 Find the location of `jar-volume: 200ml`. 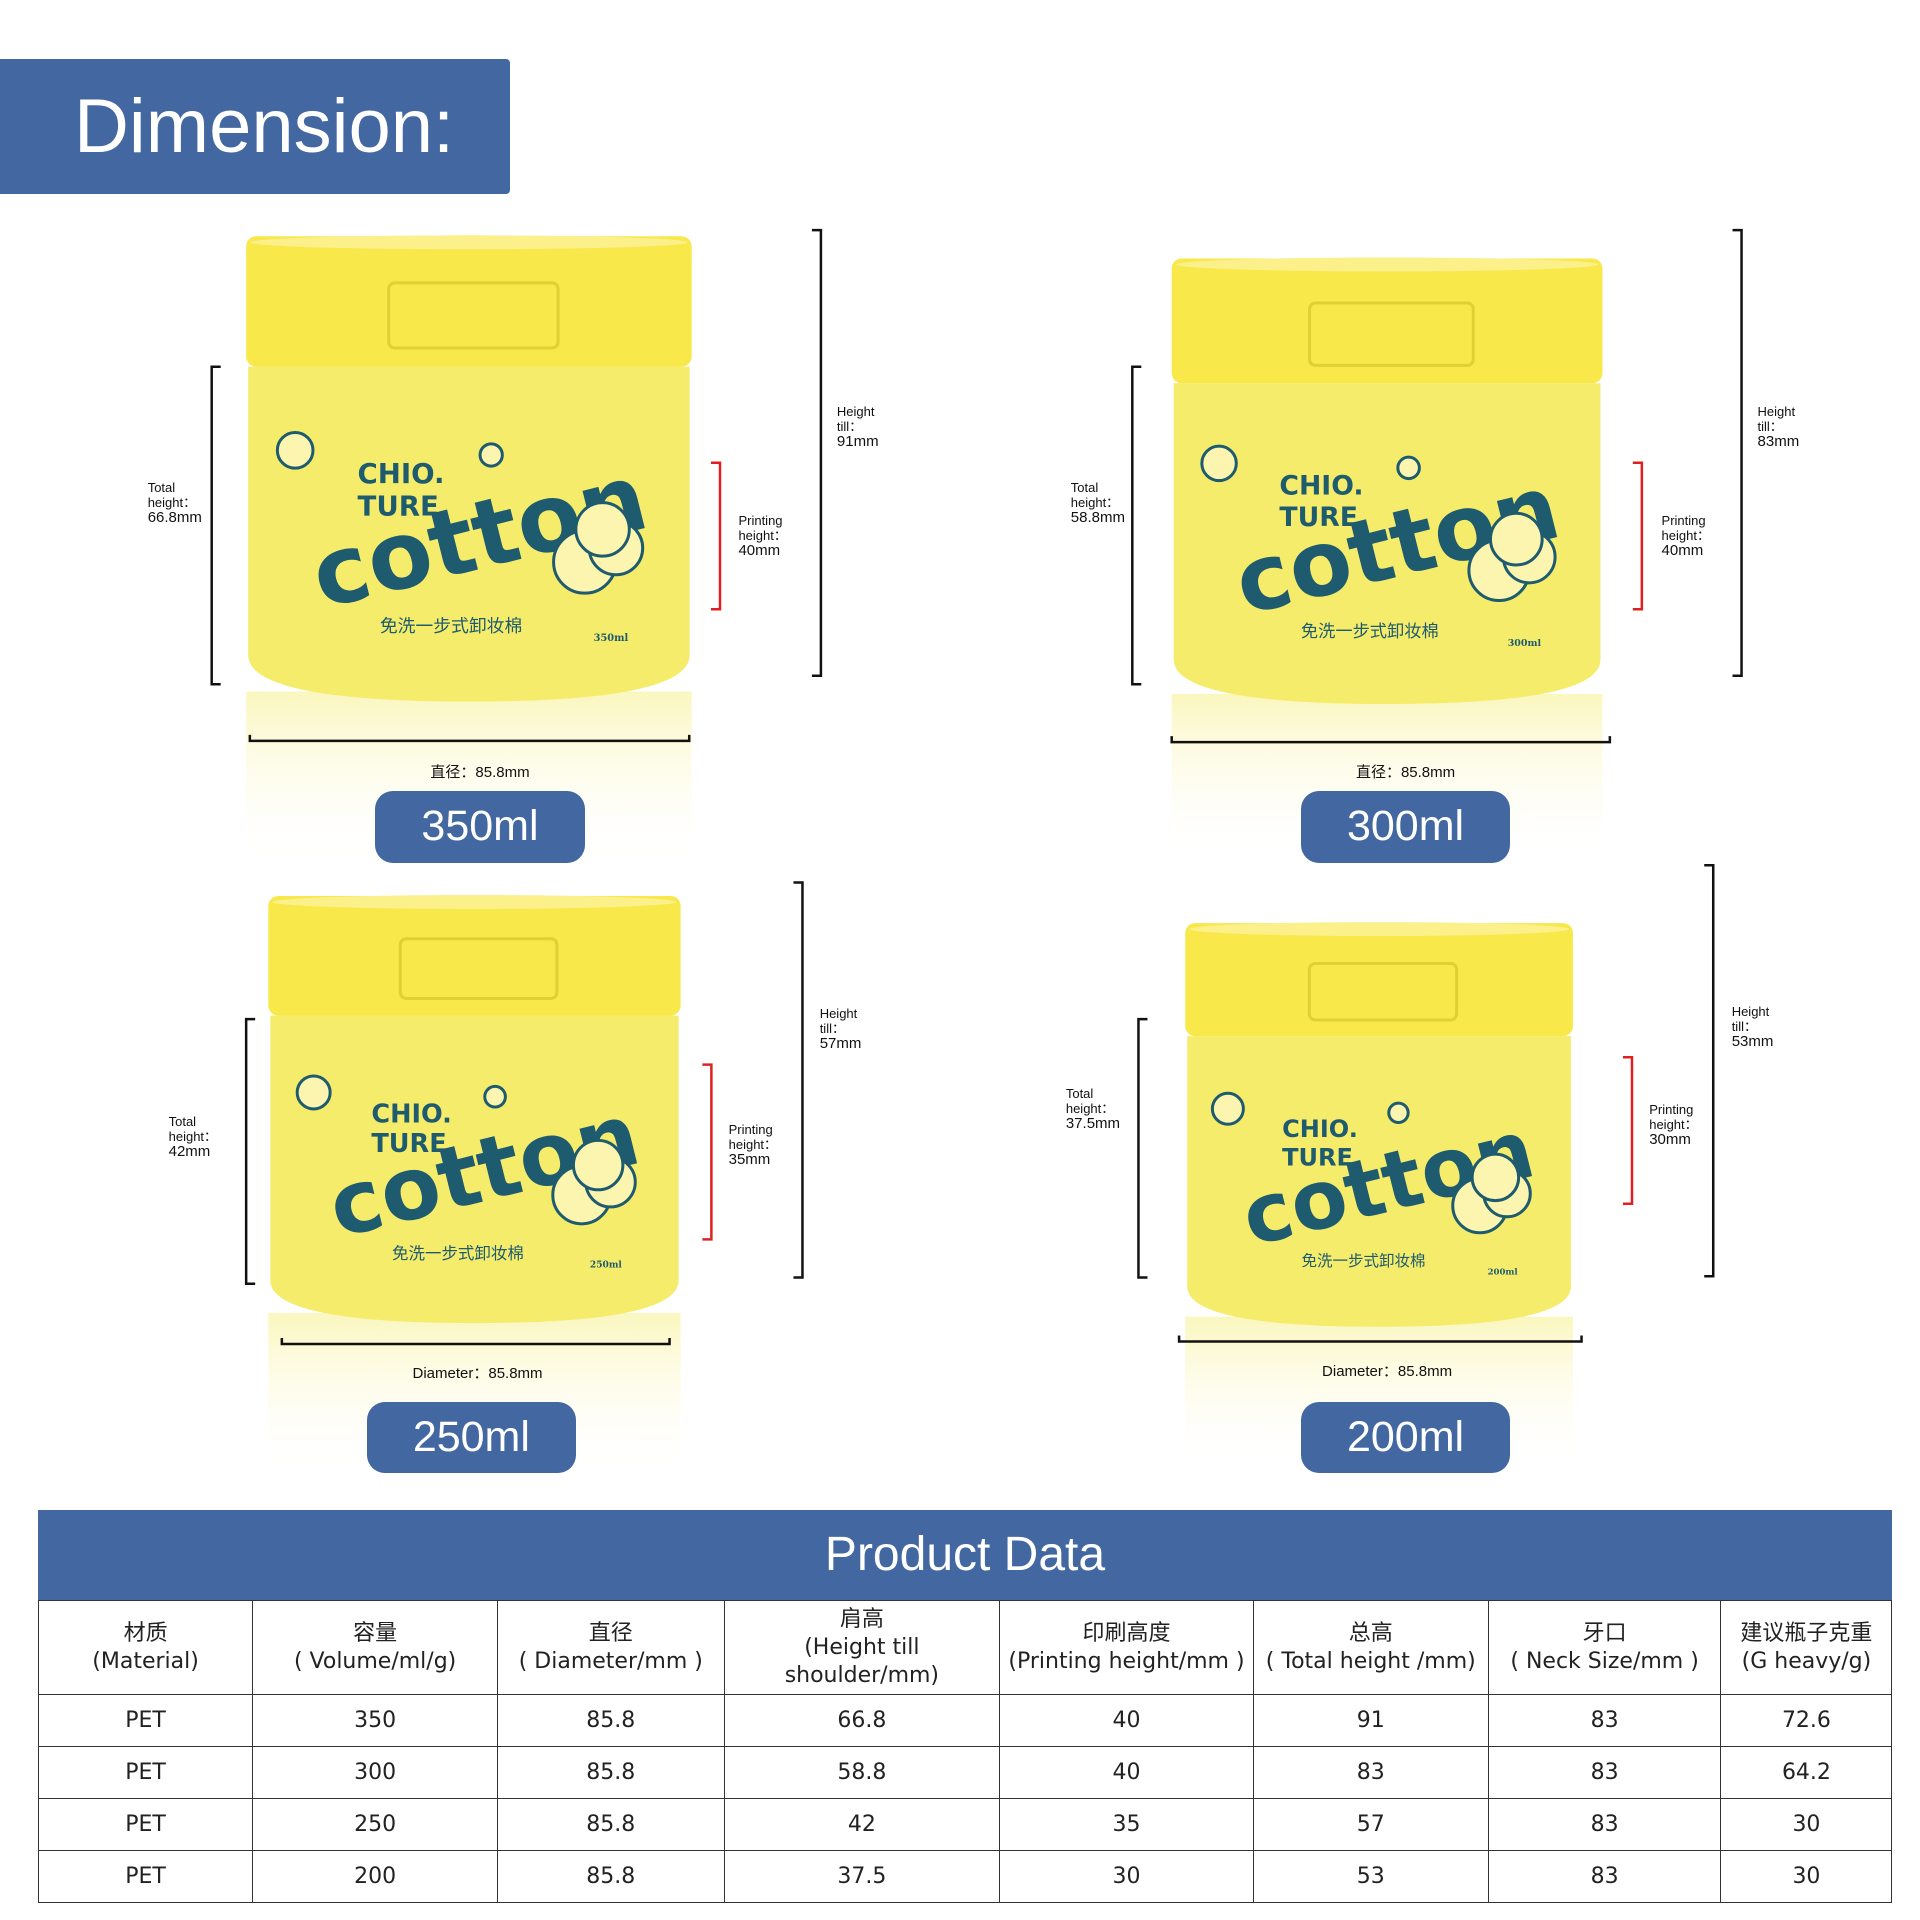

jar-volume: 200ml is located at coordinates (1503, 1272).